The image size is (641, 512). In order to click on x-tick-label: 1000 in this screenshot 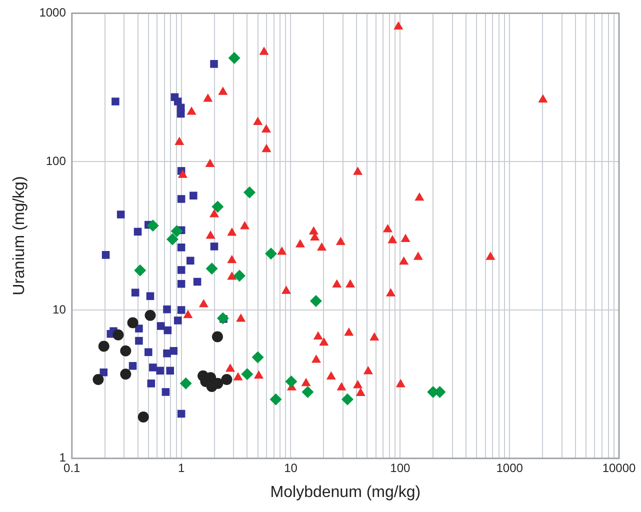, I will do `click(510, 467)`.